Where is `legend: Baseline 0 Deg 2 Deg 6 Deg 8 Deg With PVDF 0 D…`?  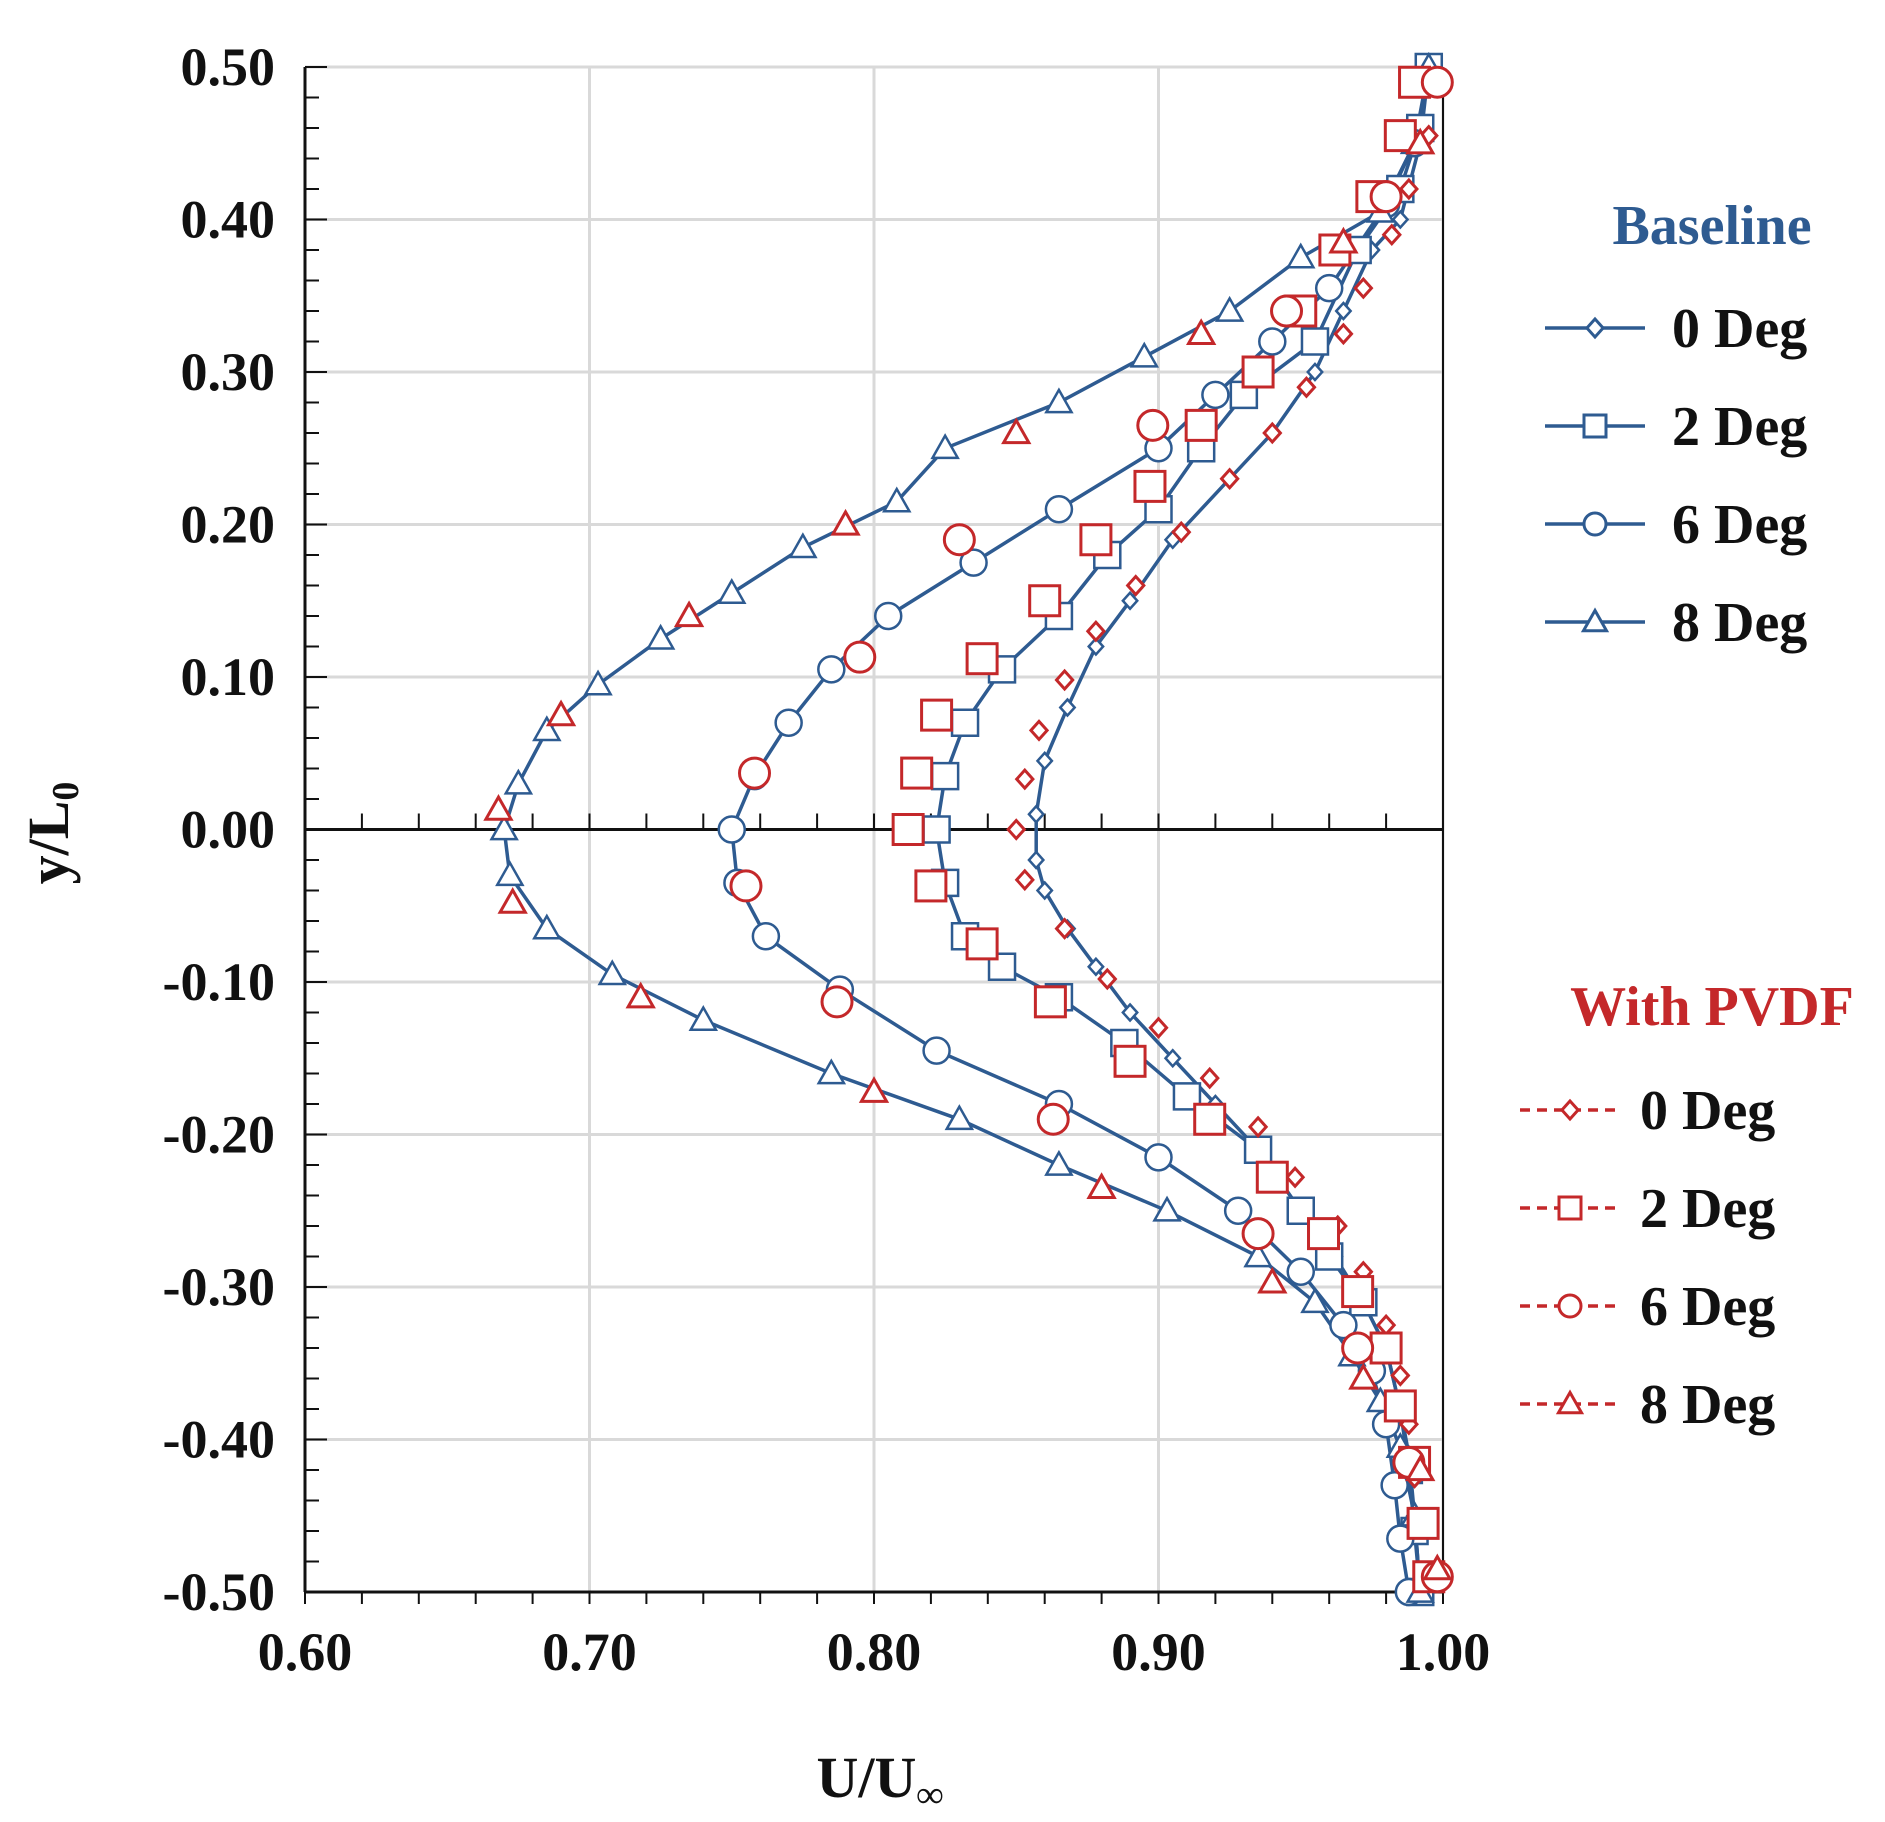 legend: Baseline 0 Deg 2 Deg 6 Deg 8 Deg With PVDF 0 D… is located at coordinates (1687, 815).